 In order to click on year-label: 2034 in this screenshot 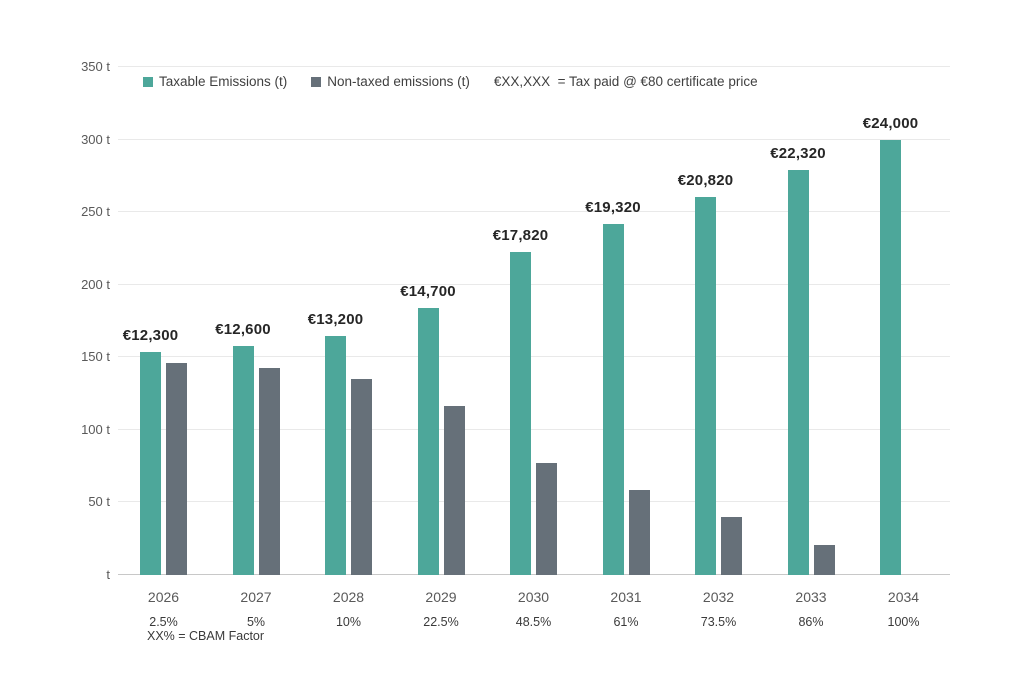, I will do `click(903, 597)`.